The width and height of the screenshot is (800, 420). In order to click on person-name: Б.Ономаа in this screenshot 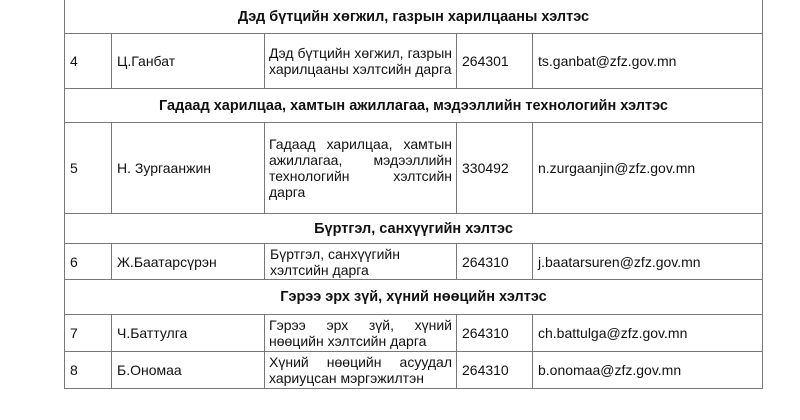, I will do `click(188, 370)`.